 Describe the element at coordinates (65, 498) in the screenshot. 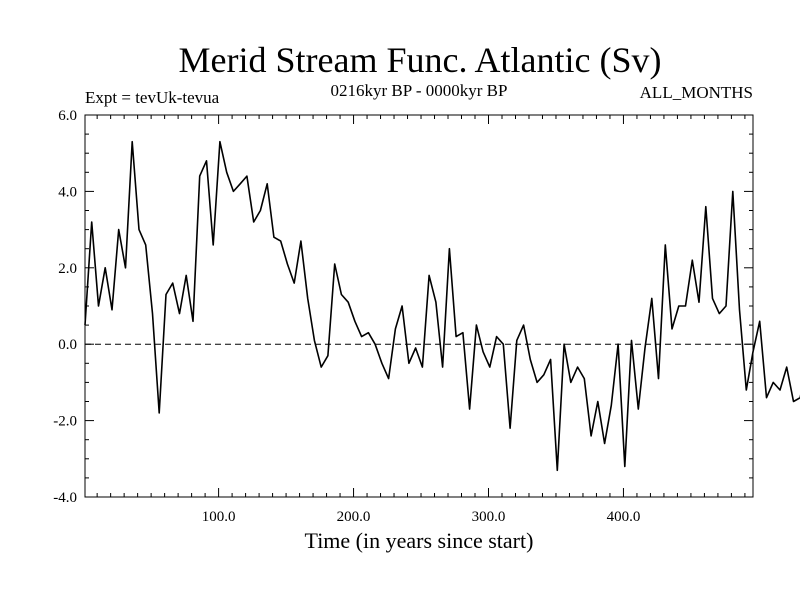

I see `y-tick-label: -4.0` at that location.